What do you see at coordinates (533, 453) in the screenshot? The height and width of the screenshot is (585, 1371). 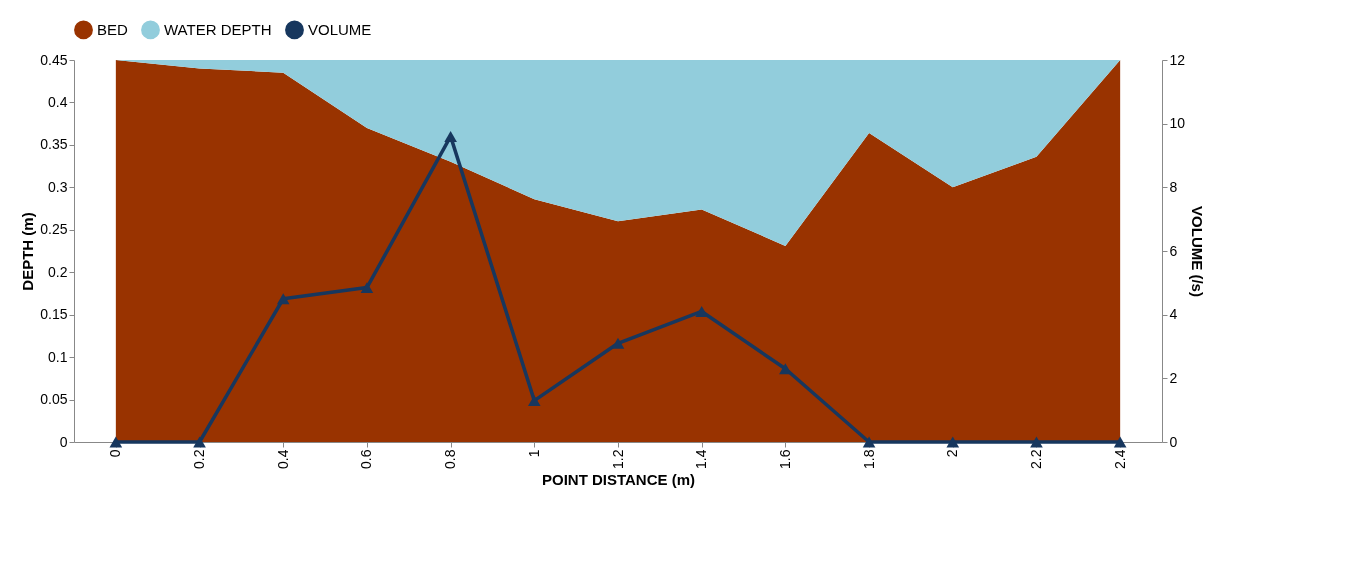 I see `x-tick-label: 1` at bounding box center [533, 453].